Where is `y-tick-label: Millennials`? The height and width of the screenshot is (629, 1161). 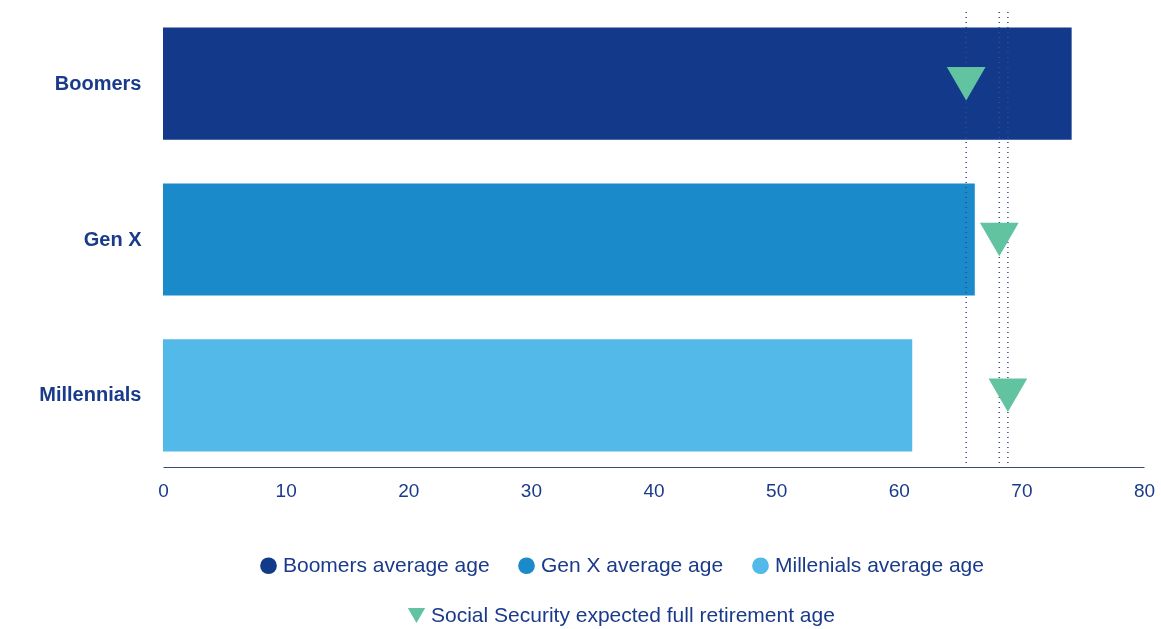
y-tick-label: Millennials is located at coordinates (90, 394).